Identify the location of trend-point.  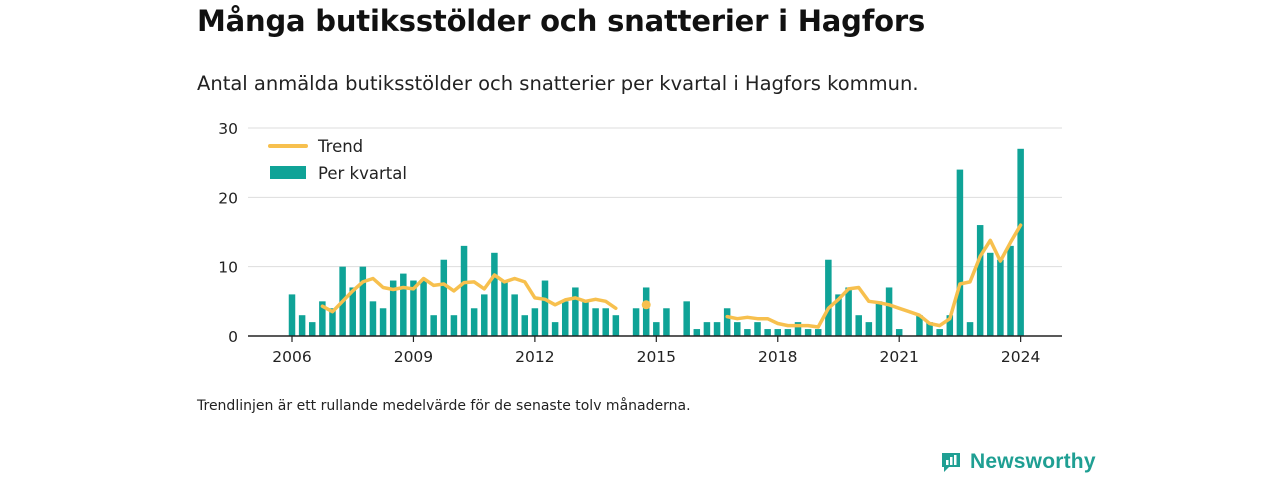
(646, 305).